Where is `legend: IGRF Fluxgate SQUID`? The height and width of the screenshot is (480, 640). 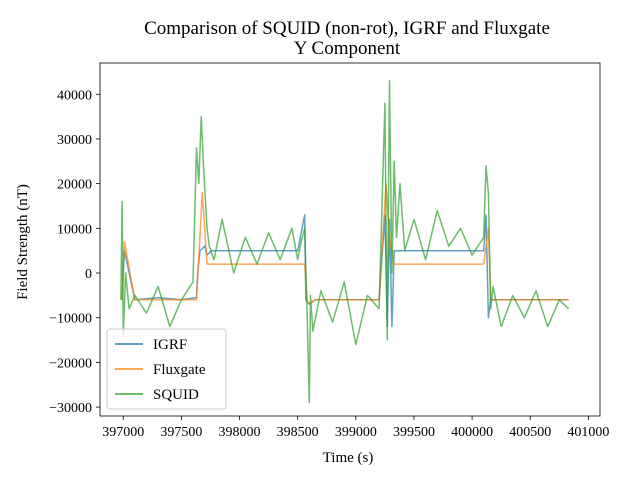
legend: IGRF Fluxgate SQUID is located at coordinates (166, 369).